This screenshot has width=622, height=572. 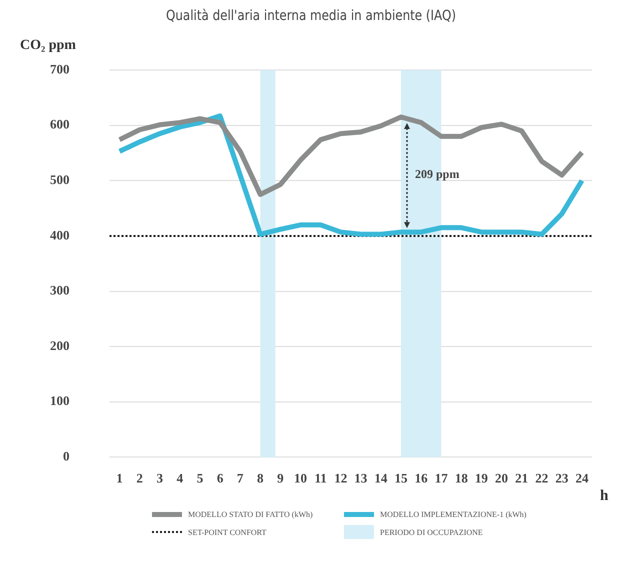 I want to click on x-tick-label: 11, so click(x=320, y=478).